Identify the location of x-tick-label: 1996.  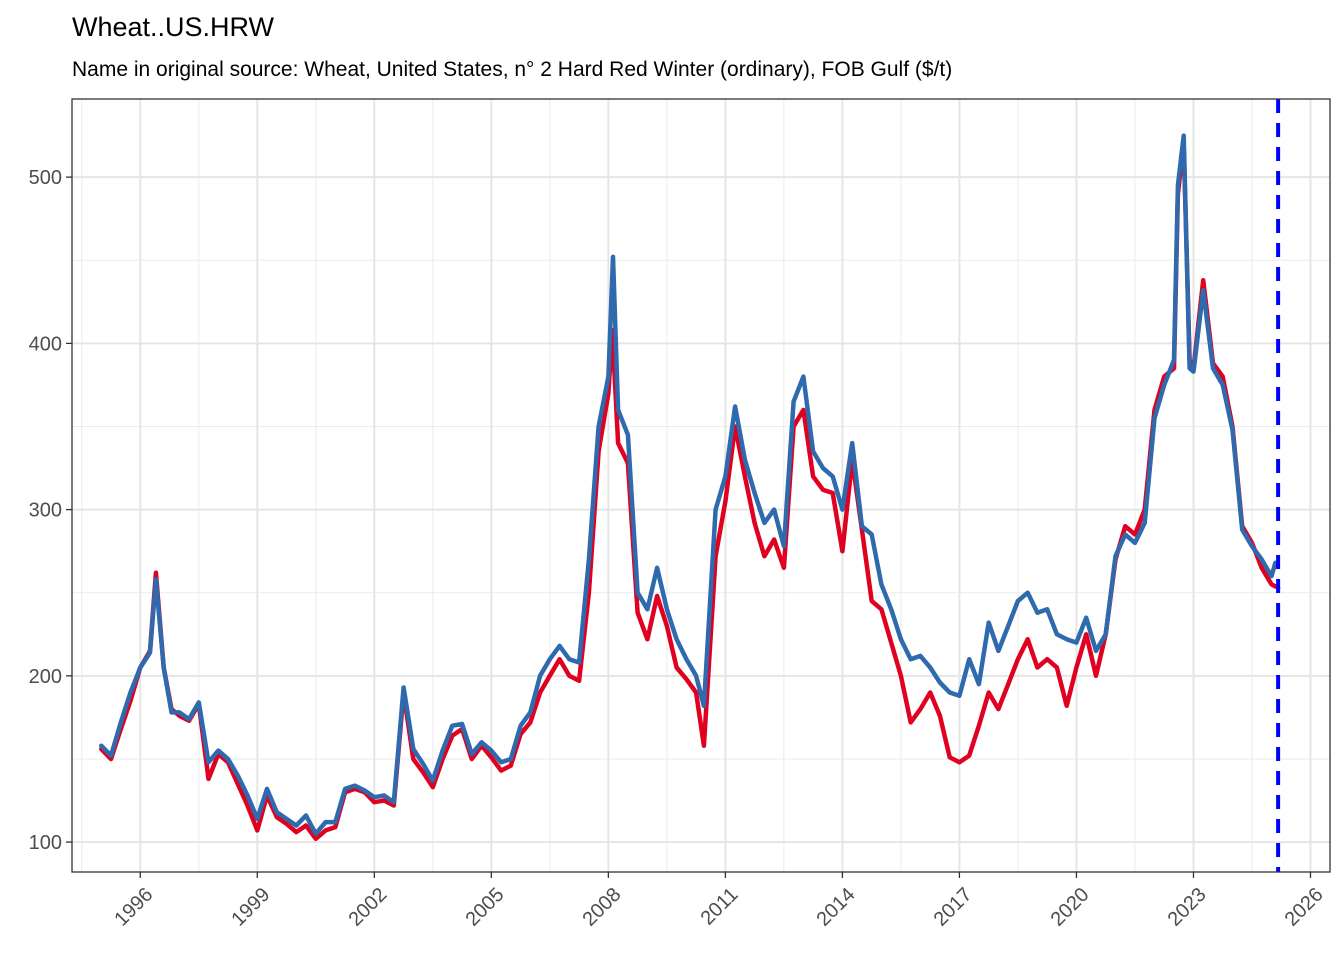
(133, 907).